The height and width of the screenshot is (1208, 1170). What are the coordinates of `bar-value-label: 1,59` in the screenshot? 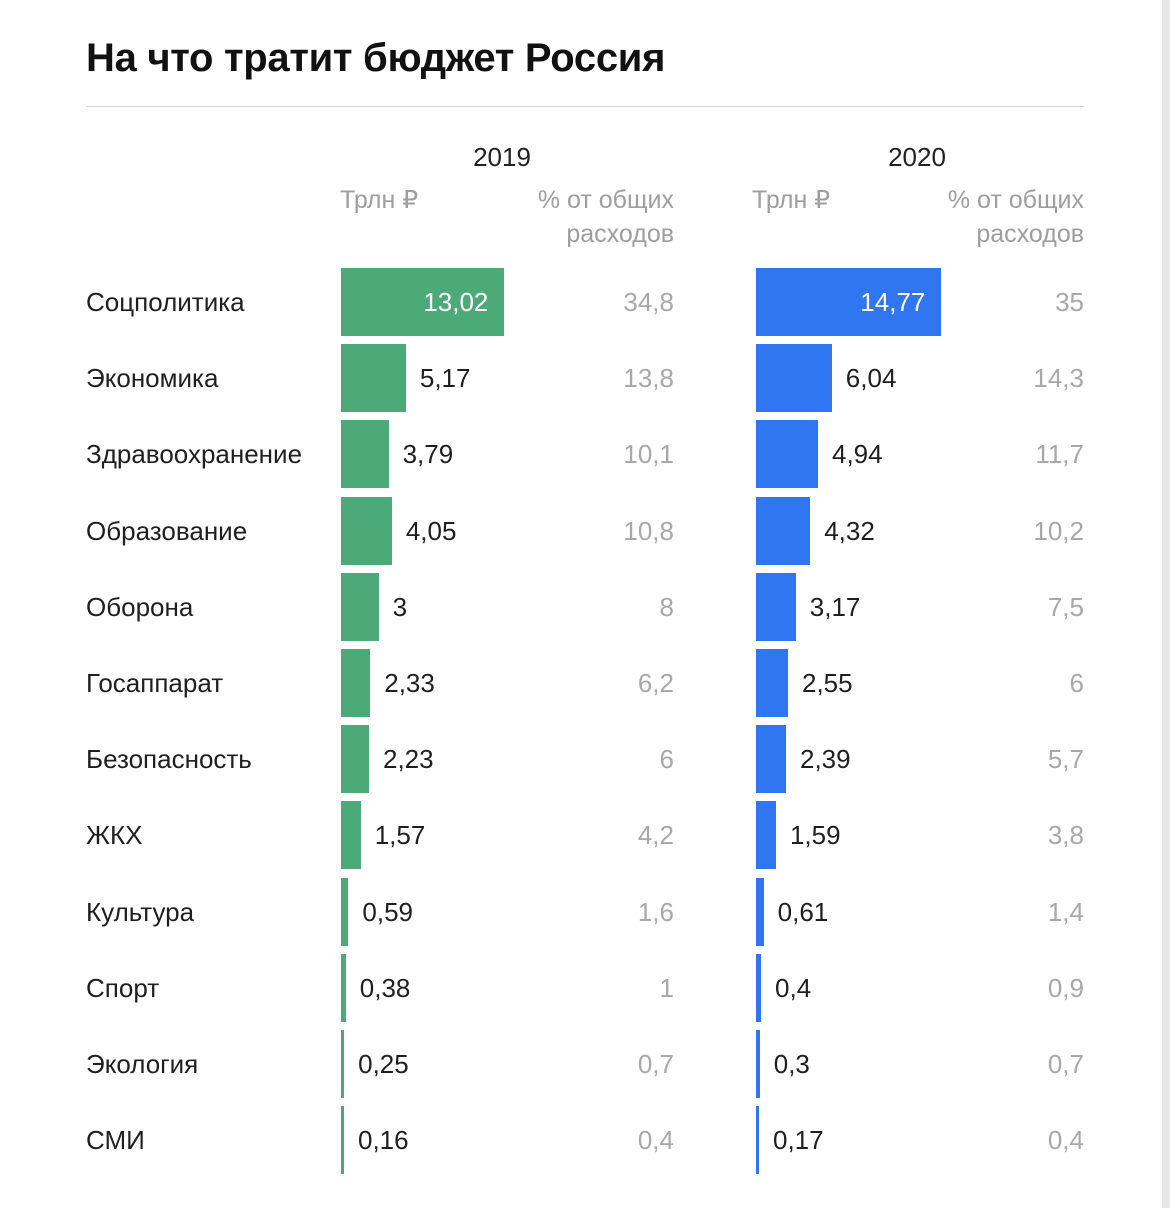 It's located at (815, 835).